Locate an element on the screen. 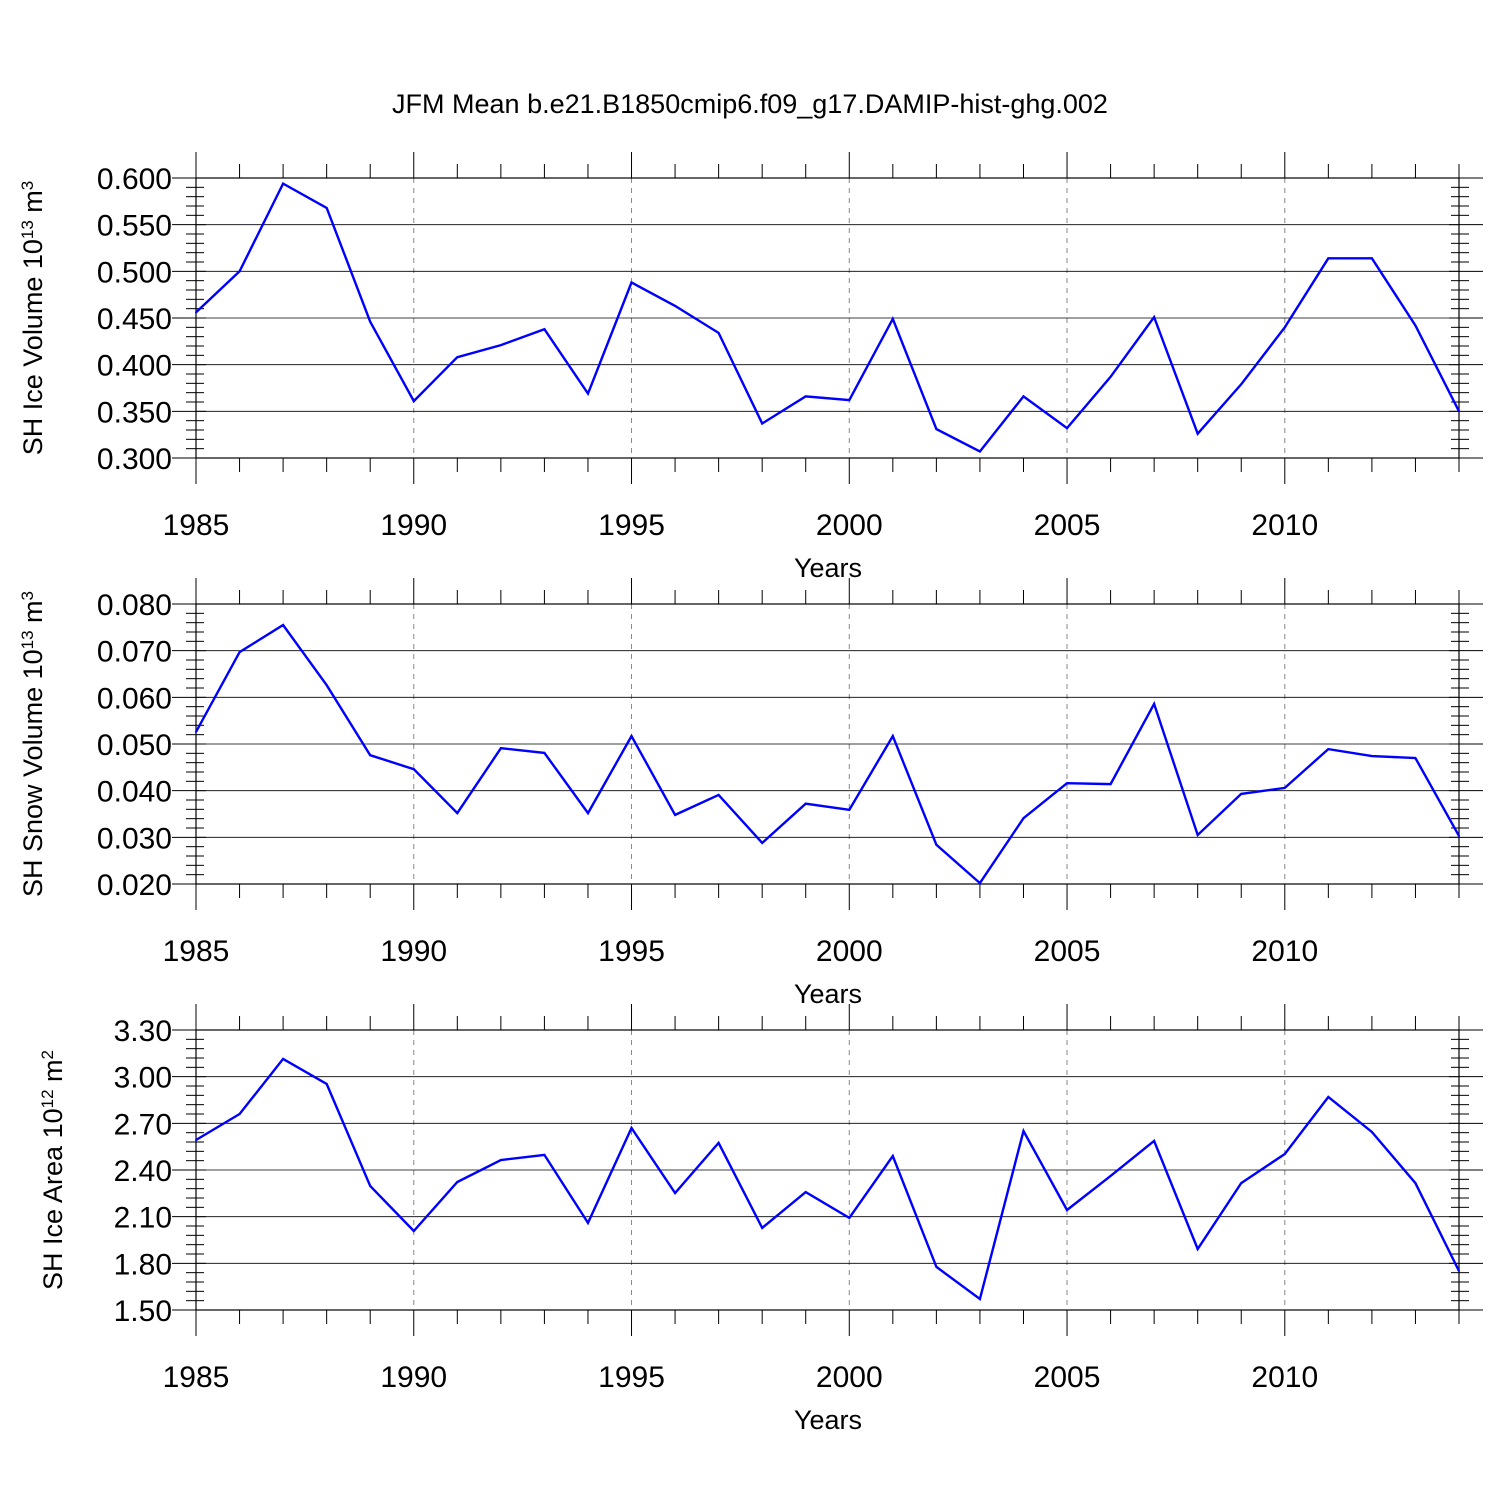 The image size is (1500, 1500). y-tick-label: 0.600 is located at coordinates (134, 179).